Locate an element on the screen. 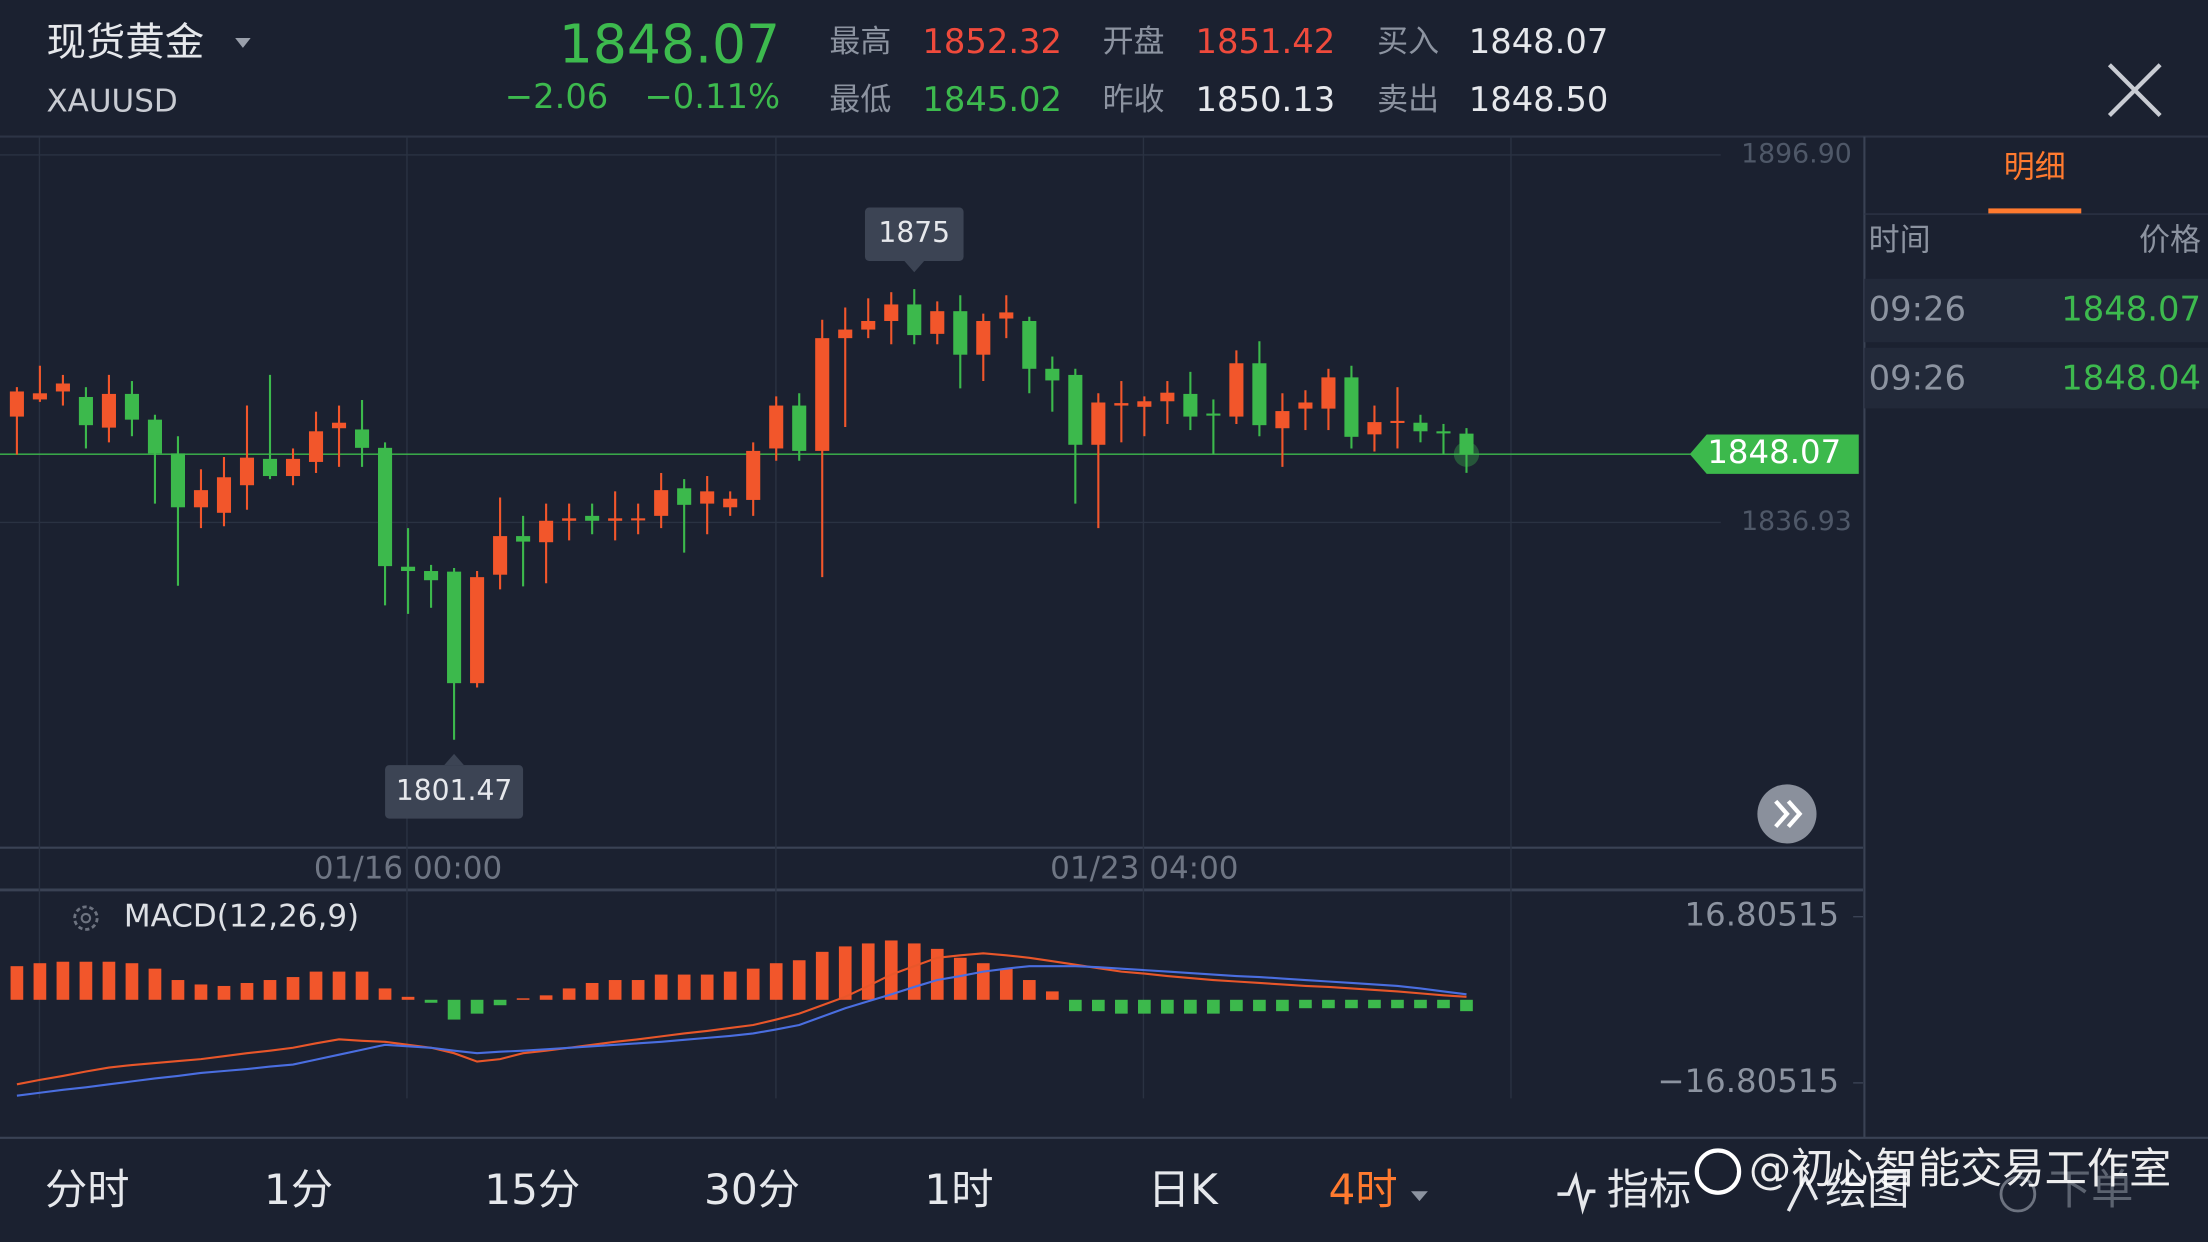 The image size is (2208, 1242). period-tab: 1分 is located at coordinates (298, 1189).